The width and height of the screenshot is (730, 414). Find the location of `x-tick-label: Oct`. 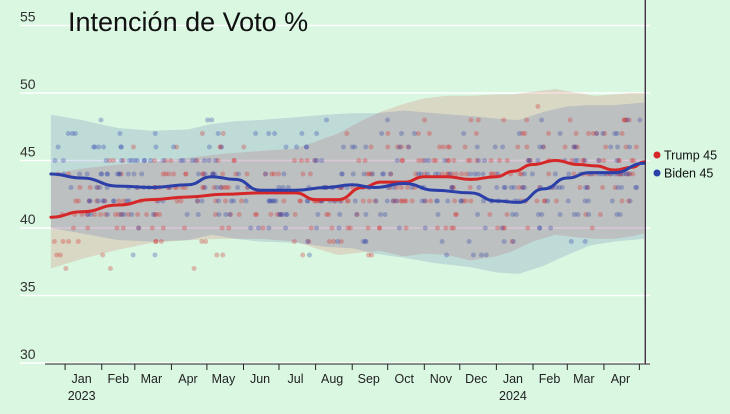

x-tick-label: Oct is located at coordinates (404, 379).